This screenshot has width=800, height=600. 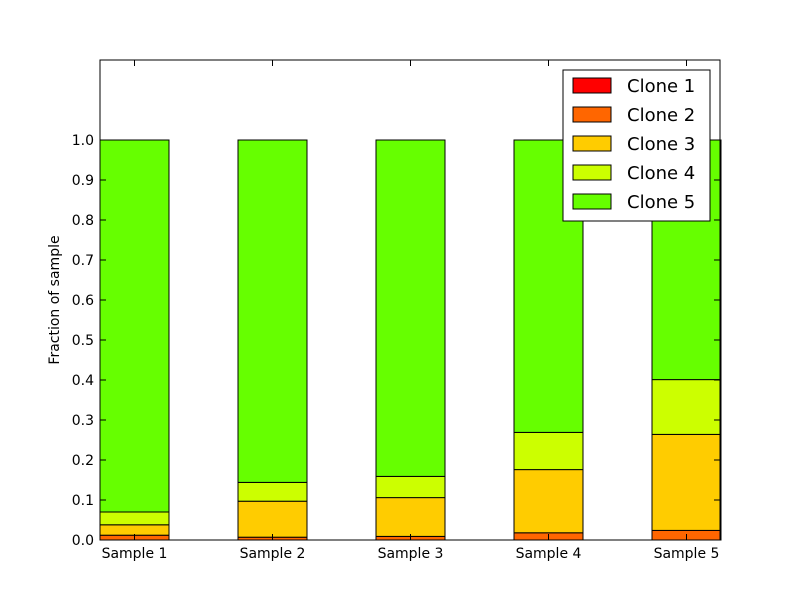 What do you see at coordinates (661, 144) in the screenshot?
I see `legend-label: Clone 3` at bounding box center [661, 144].